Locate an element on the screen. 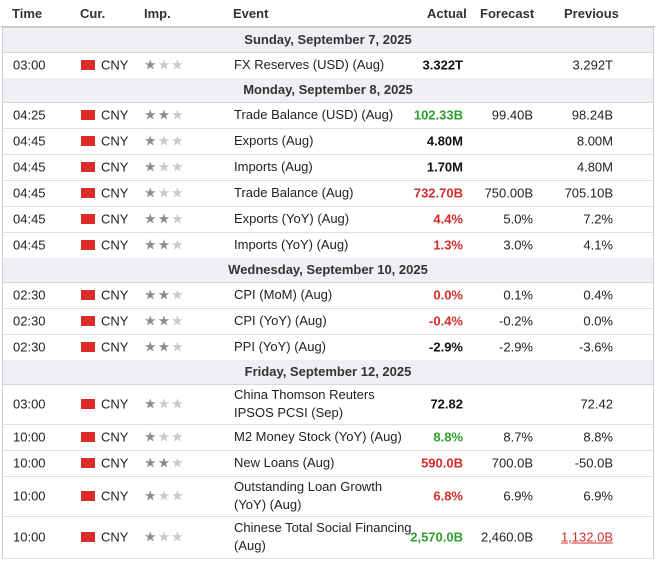  date-group-header: Wednesday, September 10, 2025 is located at coordinates (328, 270).